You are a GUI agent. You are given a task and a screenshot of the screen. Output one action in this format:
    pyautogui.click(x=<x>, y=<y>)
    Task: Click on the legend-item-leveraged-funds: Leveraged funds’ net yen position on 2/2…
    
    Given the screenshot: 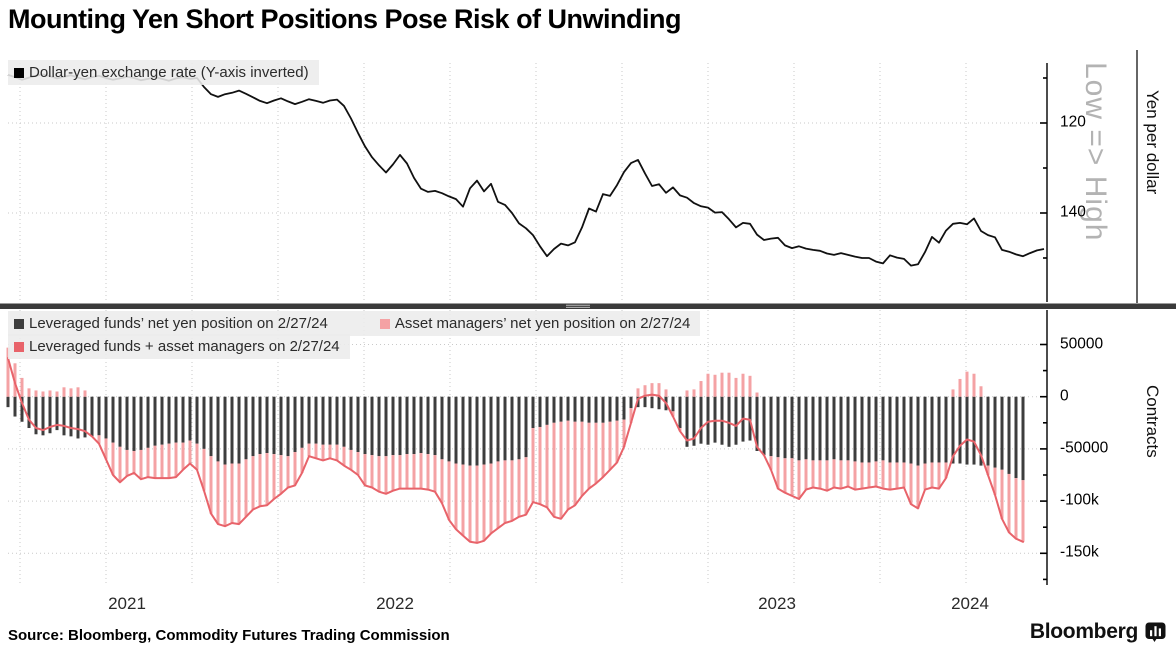 What is the action you would take?
    pyautogui.click(x=171, y=323)
    